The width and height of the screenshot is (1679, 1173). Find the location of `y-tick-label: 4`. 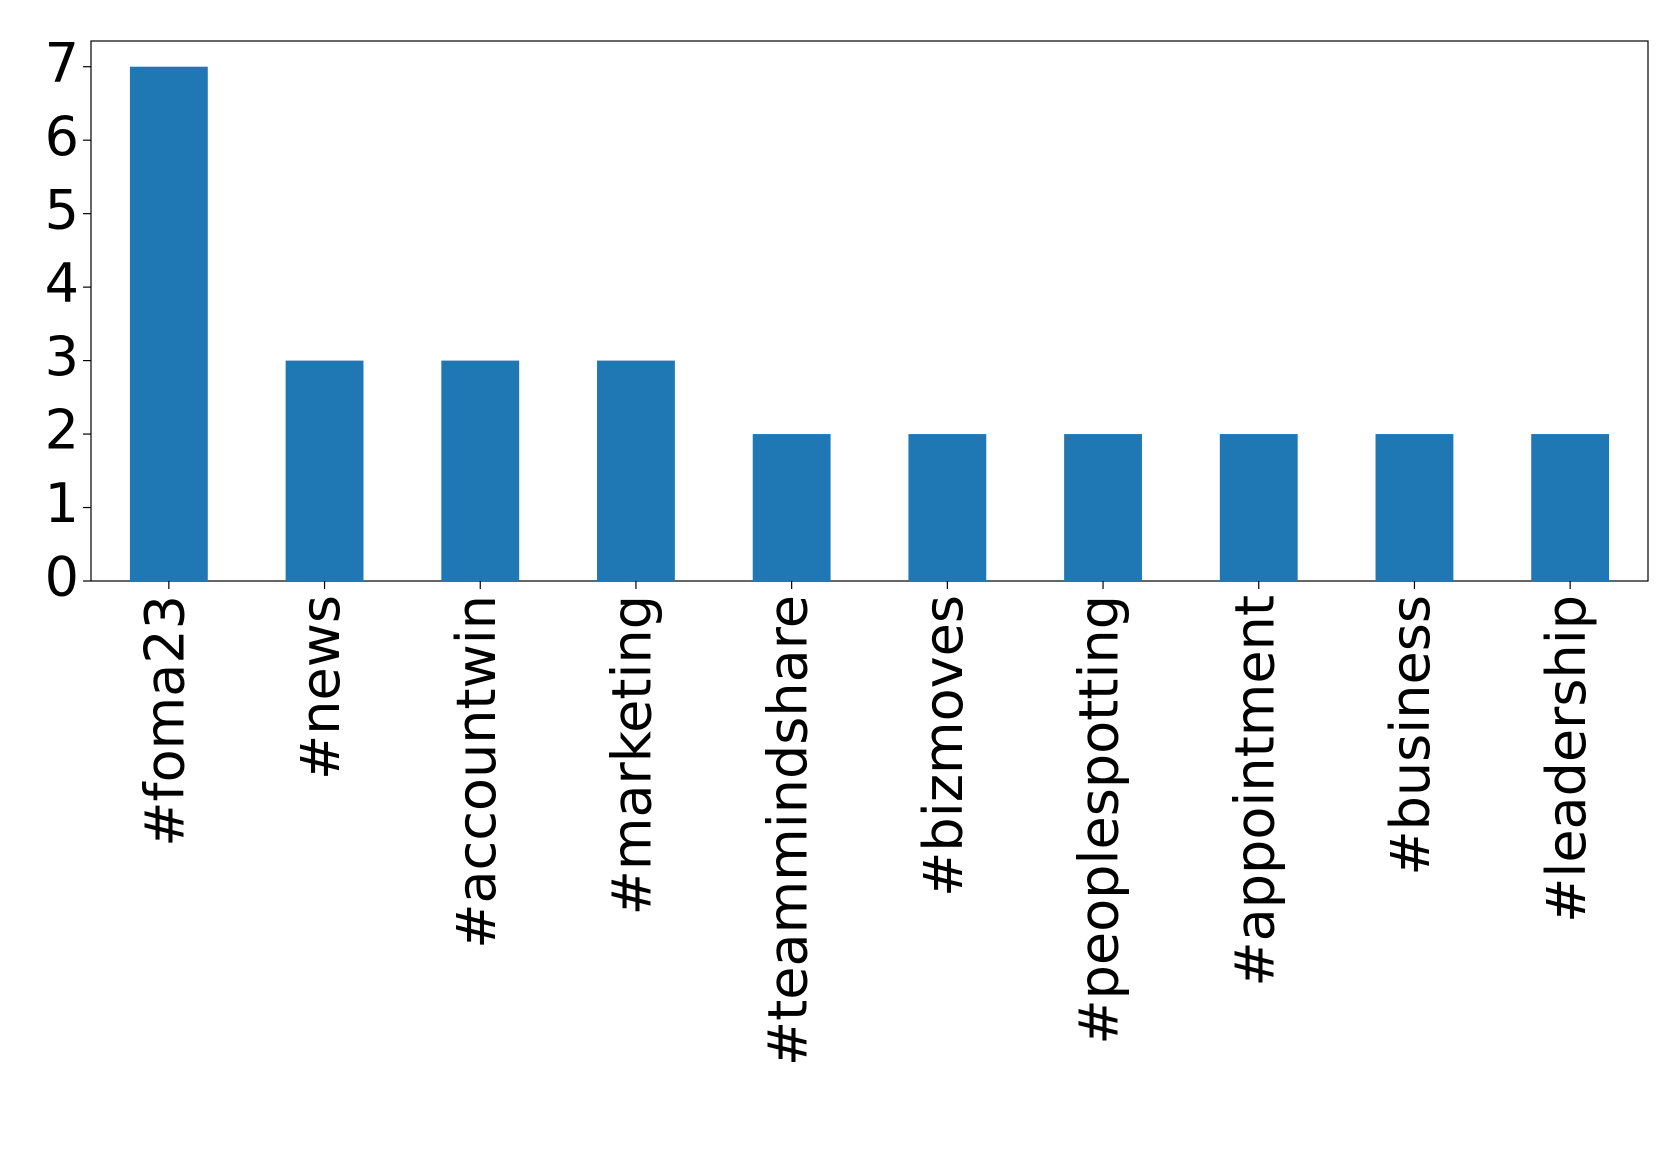

y-tick-label: 4 is located at coordinates (62, 283).